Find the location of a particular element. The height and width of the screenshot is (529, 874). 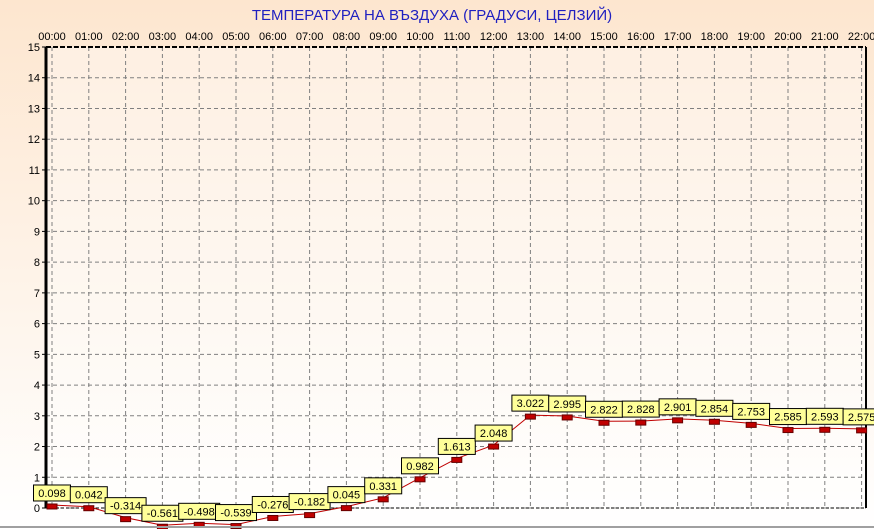

y-tick-label: 10 is located at coordinates (34, 202).